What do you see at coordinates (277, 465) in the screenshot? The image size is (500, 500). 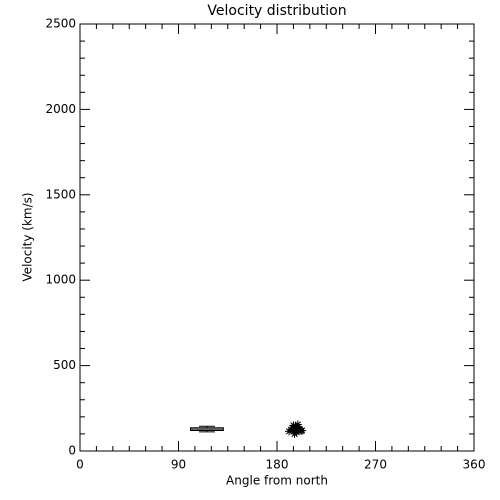 I see `x-tick-label: 180` at bounding box center [277, 465].